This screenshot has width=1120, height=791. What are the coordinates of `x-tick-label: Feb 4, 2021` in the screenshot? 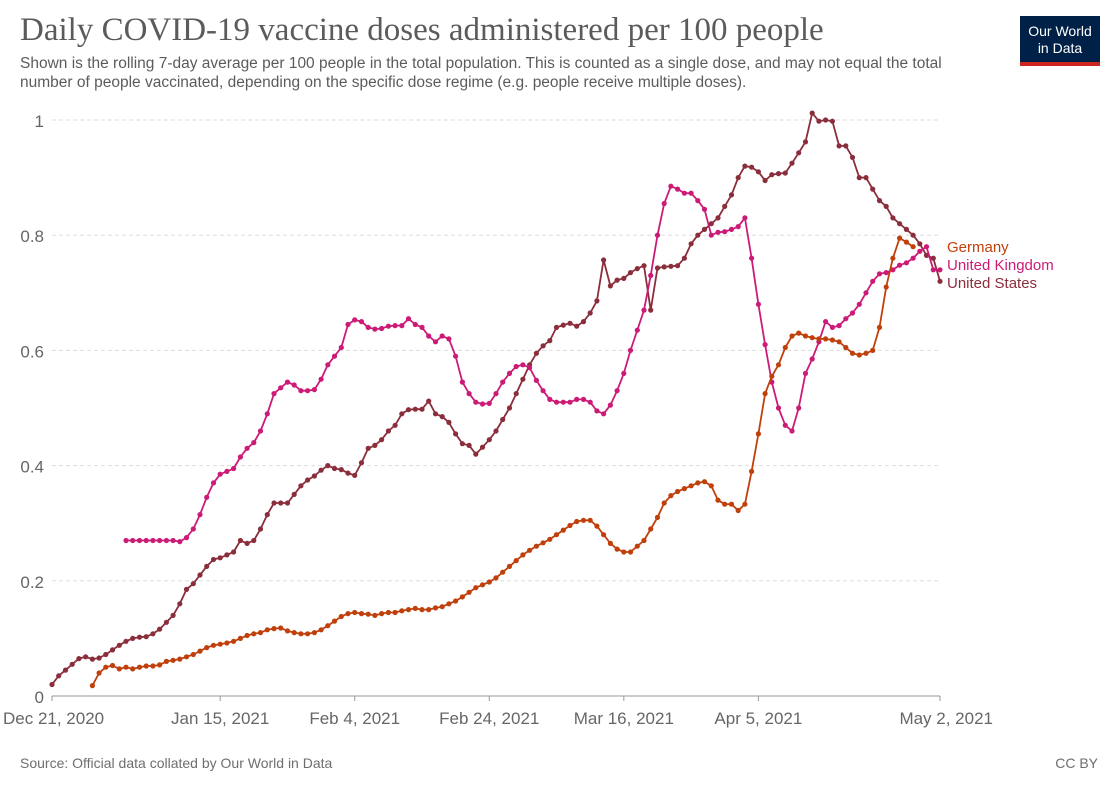 It's located at (354, 718).